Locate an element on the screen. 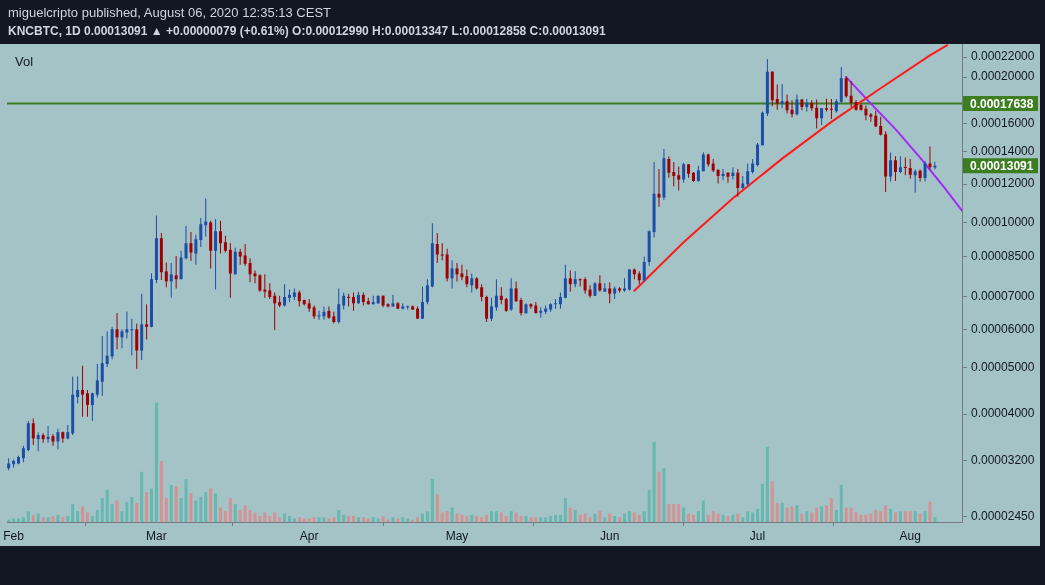 The width and height of the screenshot is (1045, 585). y-tick-label: 0.00003200 is located at coordinates (1003, 460).